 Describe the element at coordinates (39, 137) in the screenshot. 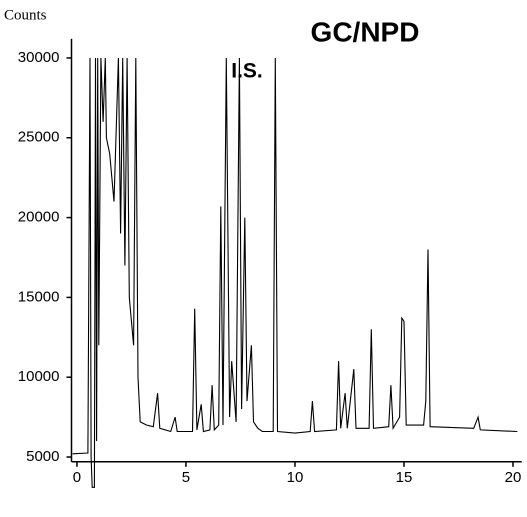

I see `y-tick-label: 25000` at that location.